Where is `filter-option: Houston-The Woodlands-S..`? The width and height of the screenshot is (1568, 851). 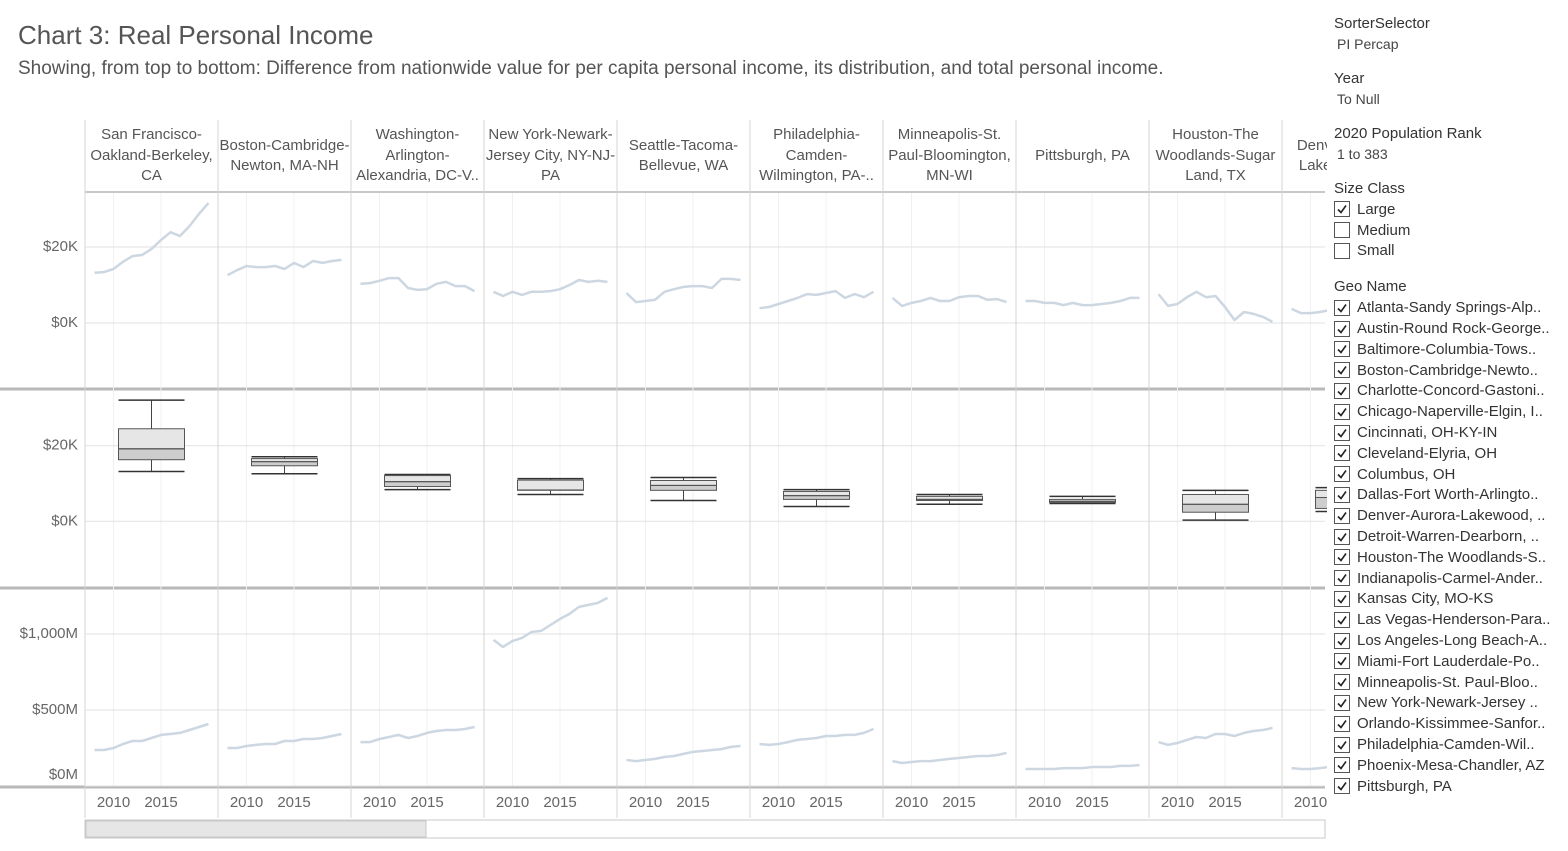 filter-option: Houston-The Woodlands-S.. is located at coordinates (1449, 557).